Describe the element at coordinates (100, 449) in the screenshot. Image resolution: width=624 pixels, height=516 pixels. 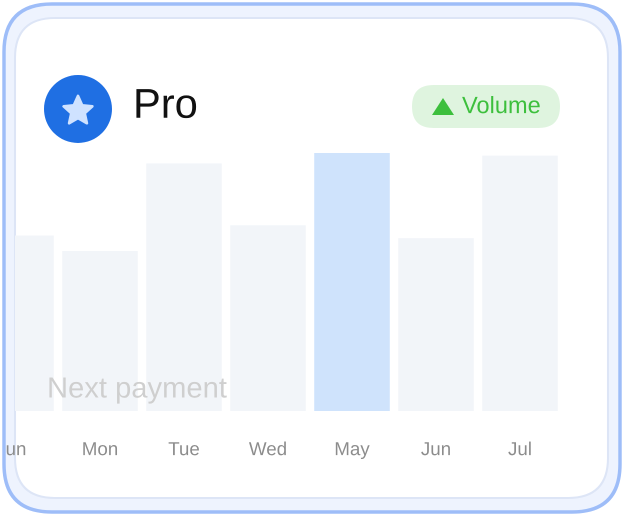
I see `x-tick-label: Mon` at that location.